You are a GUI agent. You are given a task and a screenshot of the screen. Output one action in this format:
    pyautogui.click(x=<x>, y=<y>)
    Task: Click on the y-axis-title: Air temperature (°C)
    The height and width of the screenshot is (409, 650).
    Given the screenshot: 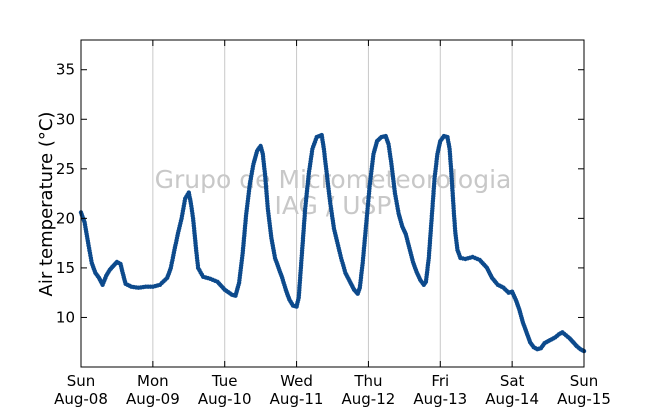 What is the action you would take?
    pyautogui.click(x=46, y=204)
    